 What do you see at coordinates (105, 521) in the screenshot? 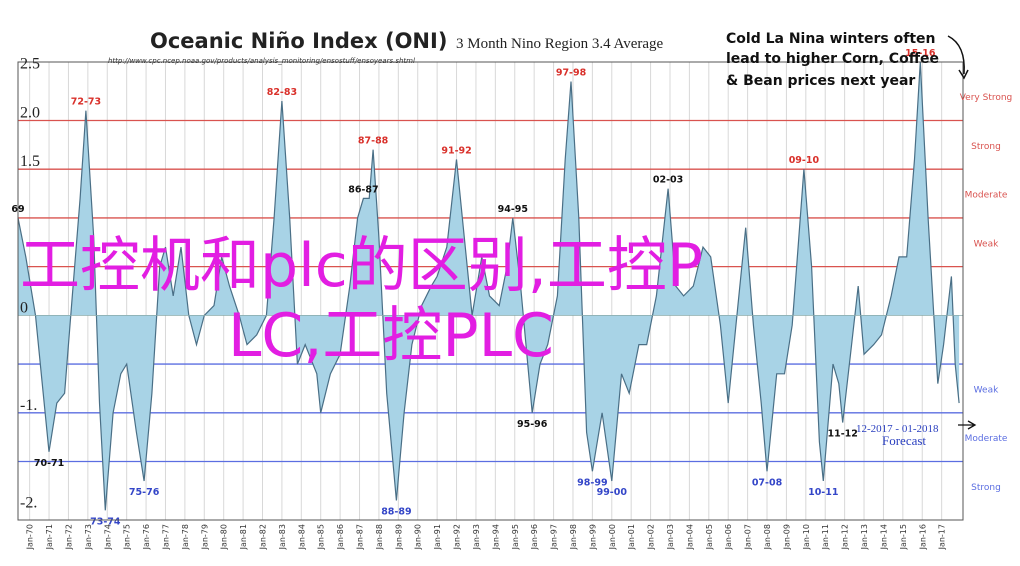
I see `peak-label: 73-74` at bounding box center [105, 521].